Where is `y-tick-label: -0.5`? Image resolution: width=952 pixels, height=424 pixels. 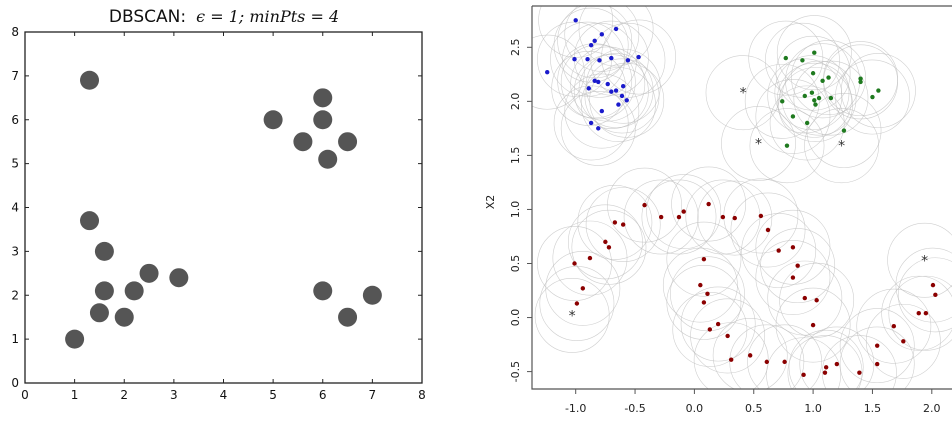
y-tick-label: -0.5 is located at coordinates (515, 371).